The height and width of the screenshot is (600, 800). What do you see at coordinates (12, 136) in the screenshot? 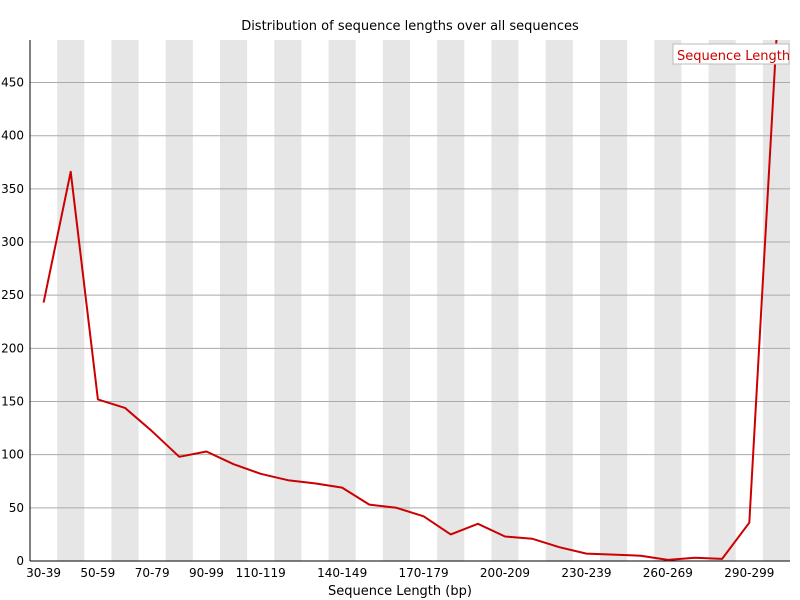
I see `y-tick-label: 400` at bounding box center [12, 136].